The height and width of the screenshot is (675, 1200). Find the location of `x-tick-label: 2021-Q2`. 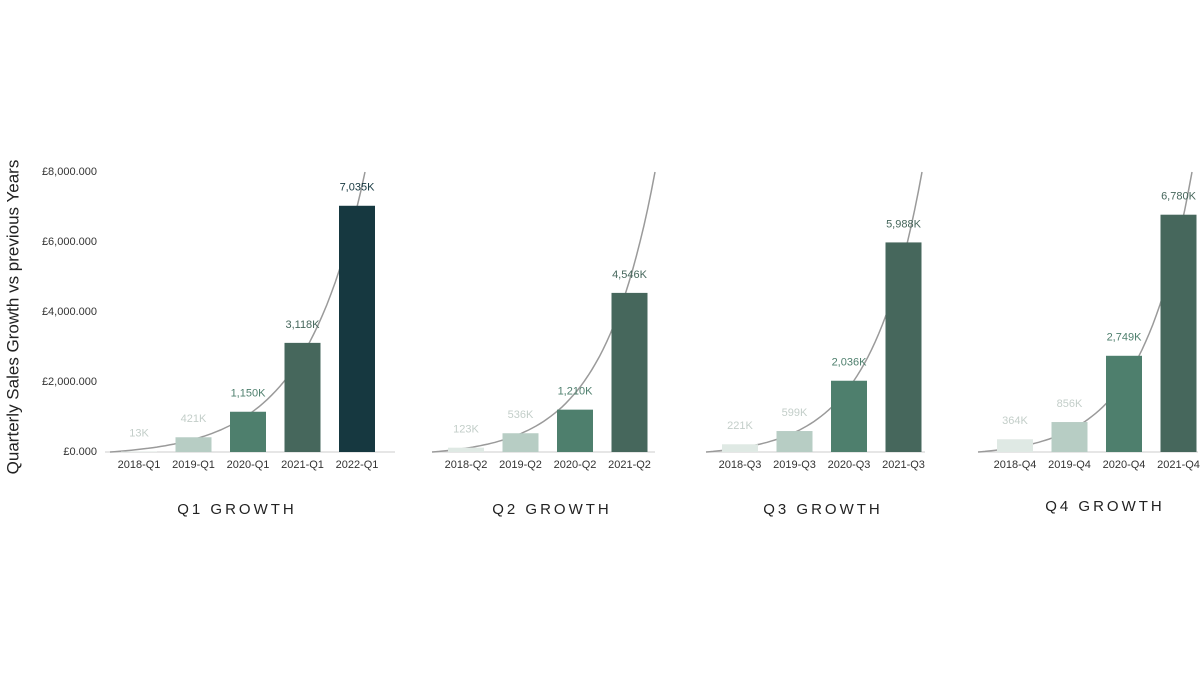

x-tick-label: 2021-Q2 is located at coordinates (629, 465).